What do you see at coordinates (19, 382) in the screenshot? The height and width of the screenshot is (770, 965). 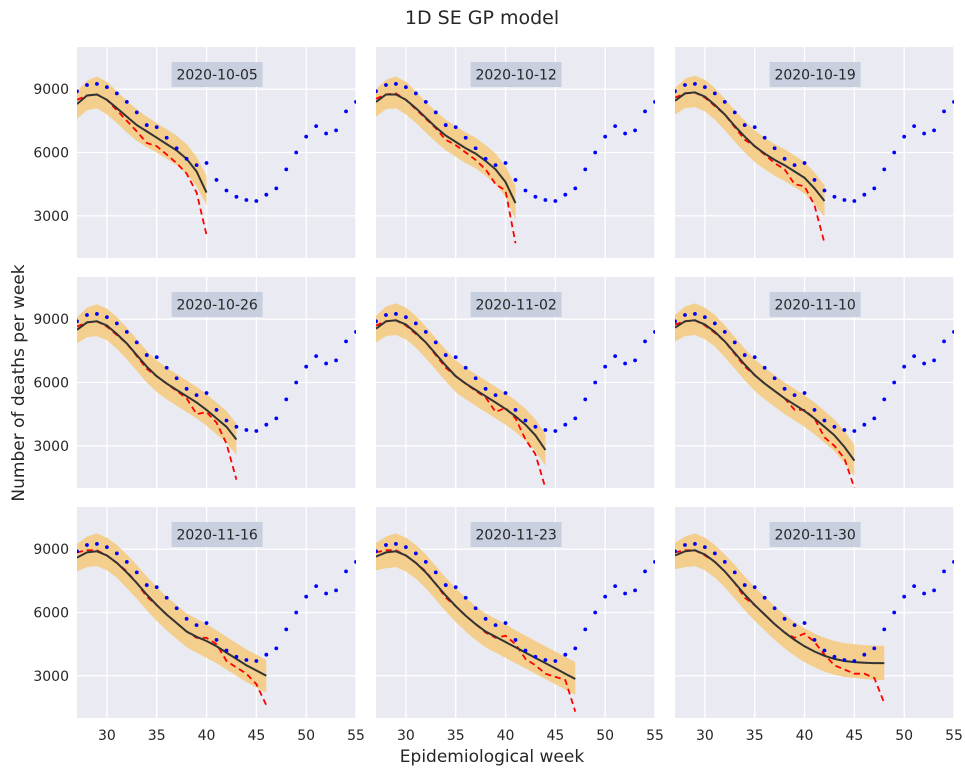 I see `y-axis-label: Number of deaths per week` at bounding box center [19, 382].